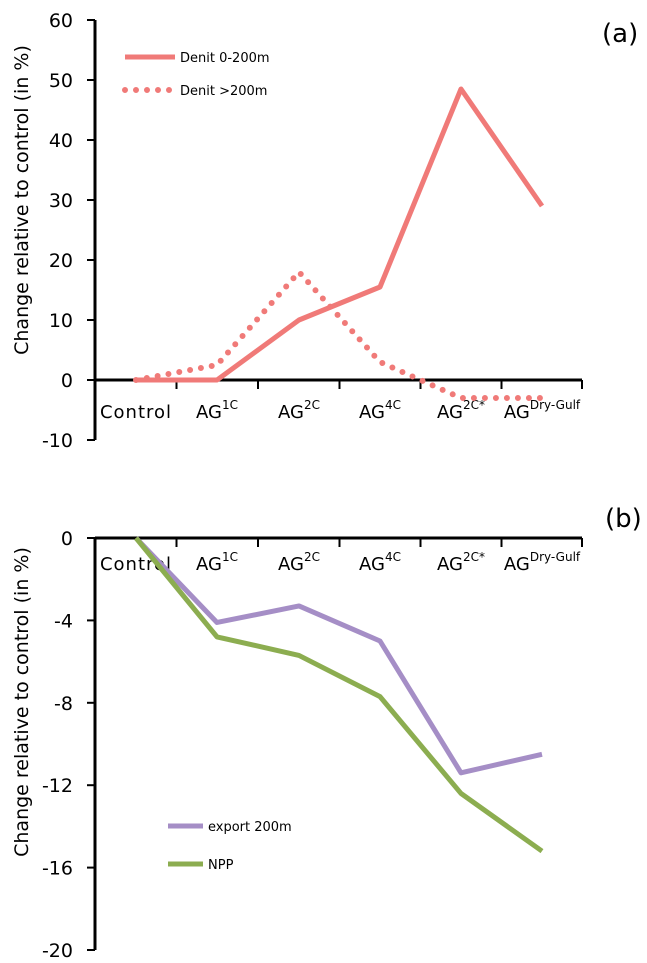 Image resolution: width=647 pixels, height=963 pixels. What do you see at coordinates (461, 562) in the screenshot?
I see `b-x-tick-label: AG2C*` at bounding box center [461, 562].